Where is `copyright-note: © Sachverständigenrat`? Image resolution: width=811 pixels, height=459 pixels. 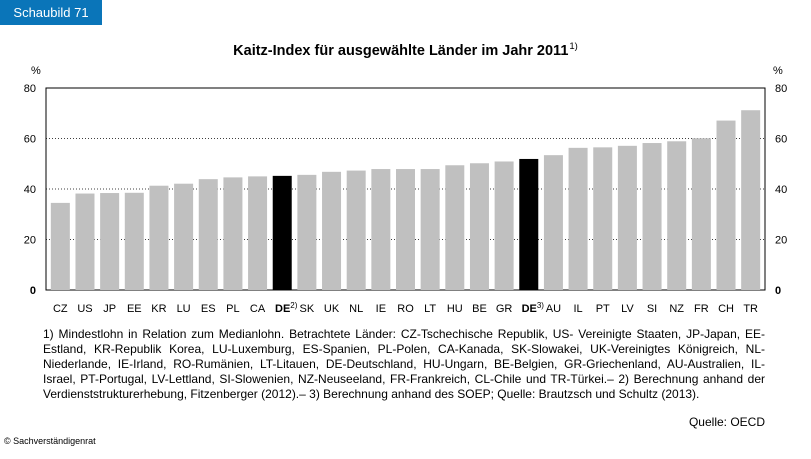
copyright-note: © Sachverständigenrat is located at coordinates (50, 441).